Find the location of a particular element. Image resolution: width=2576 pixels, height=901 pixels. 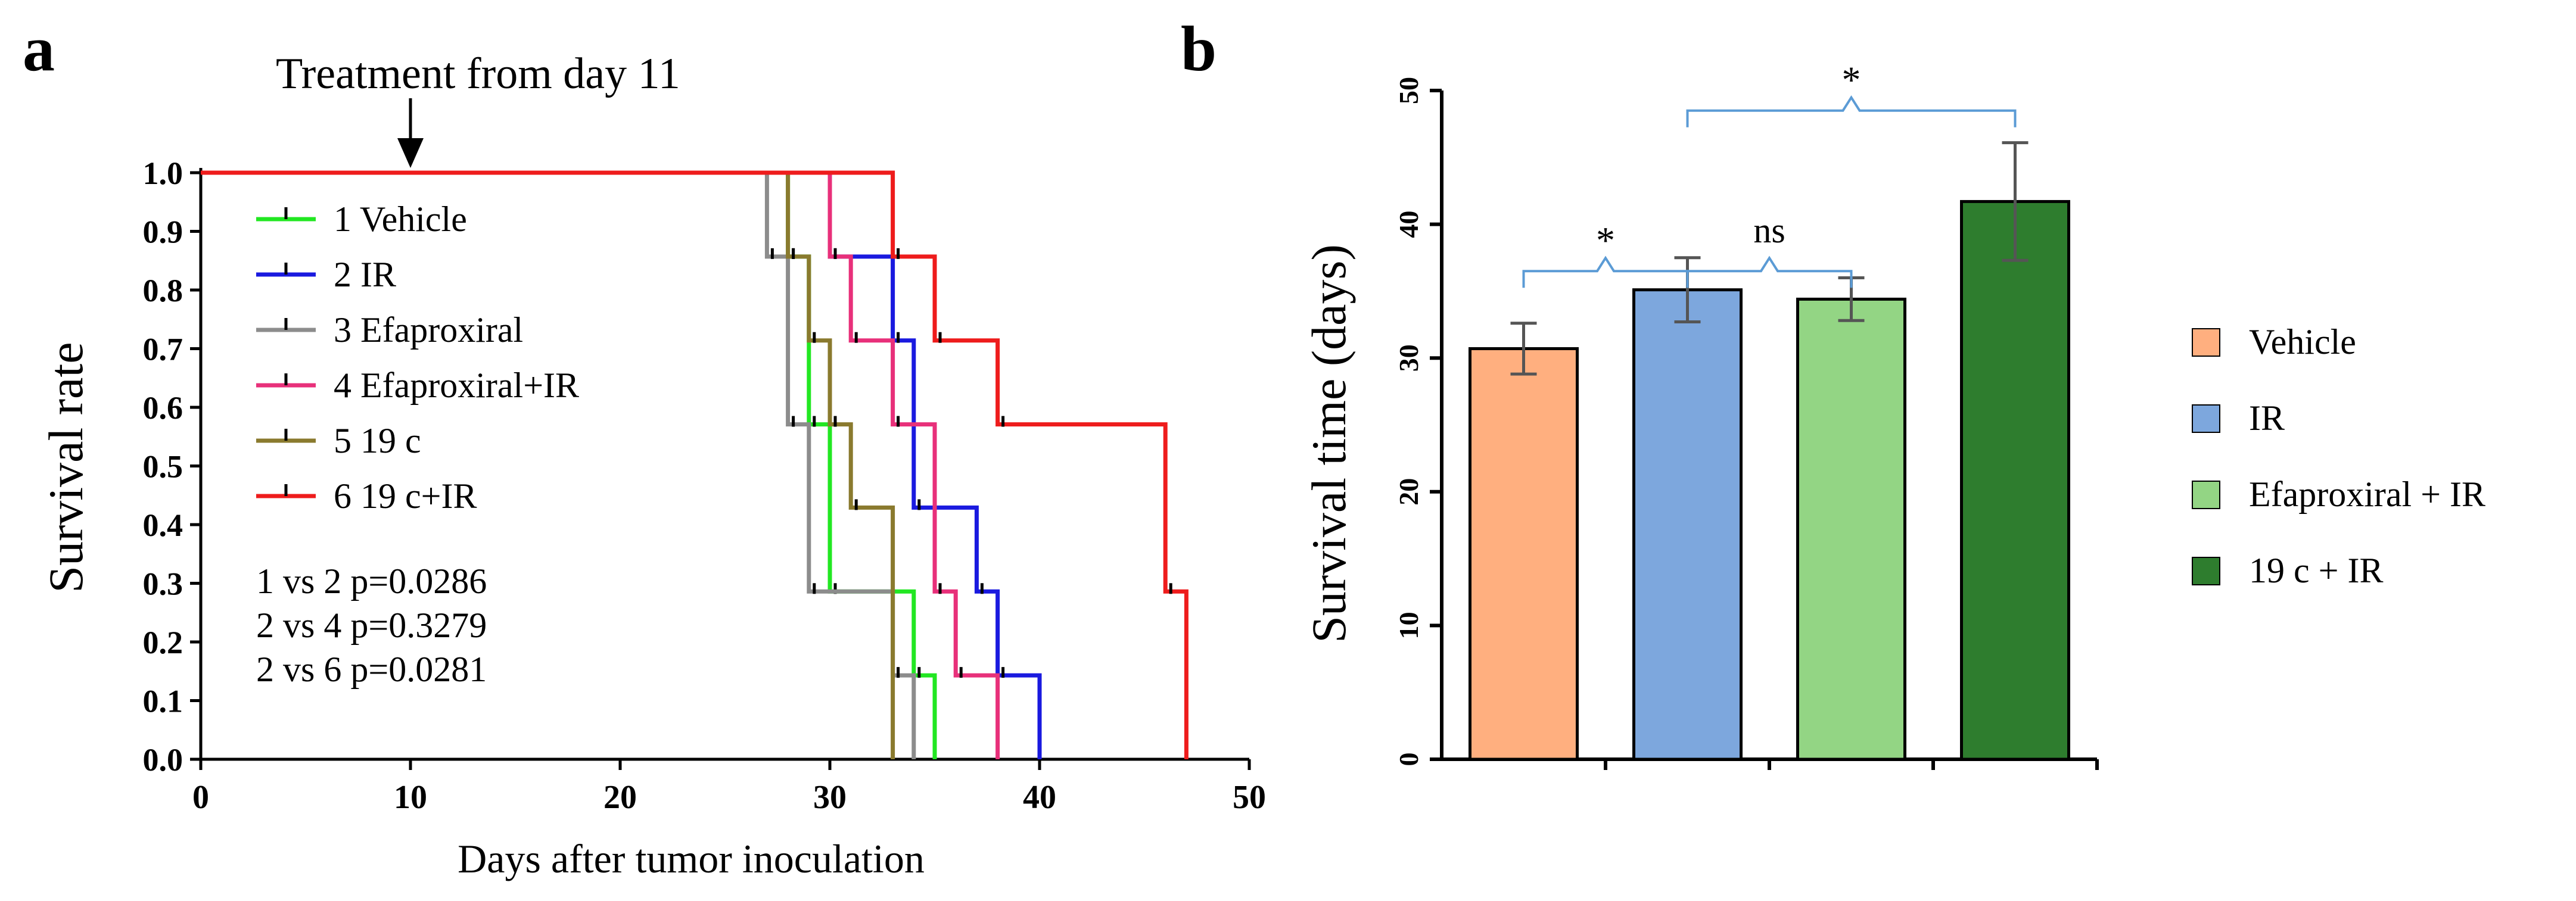

panel-a-y-tick-label: 0.0 is located at coordinates (163, 760).